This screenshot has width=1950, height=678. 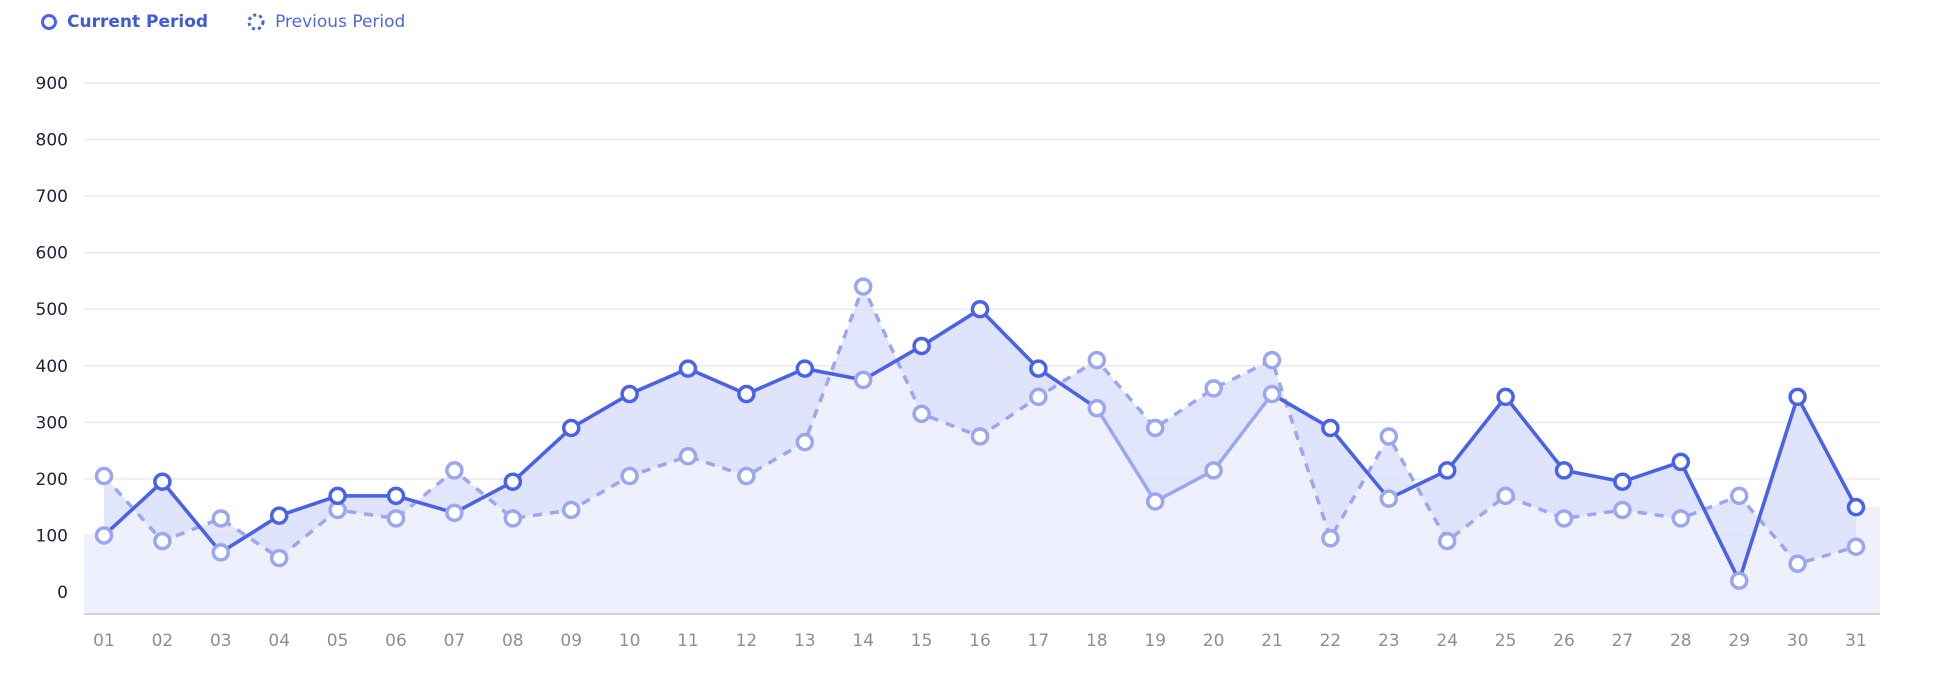 What do you see at coordinates (49, 22) in the screenshot?
I see `legend-current-marker-icon` at bounding box center [49, 22].